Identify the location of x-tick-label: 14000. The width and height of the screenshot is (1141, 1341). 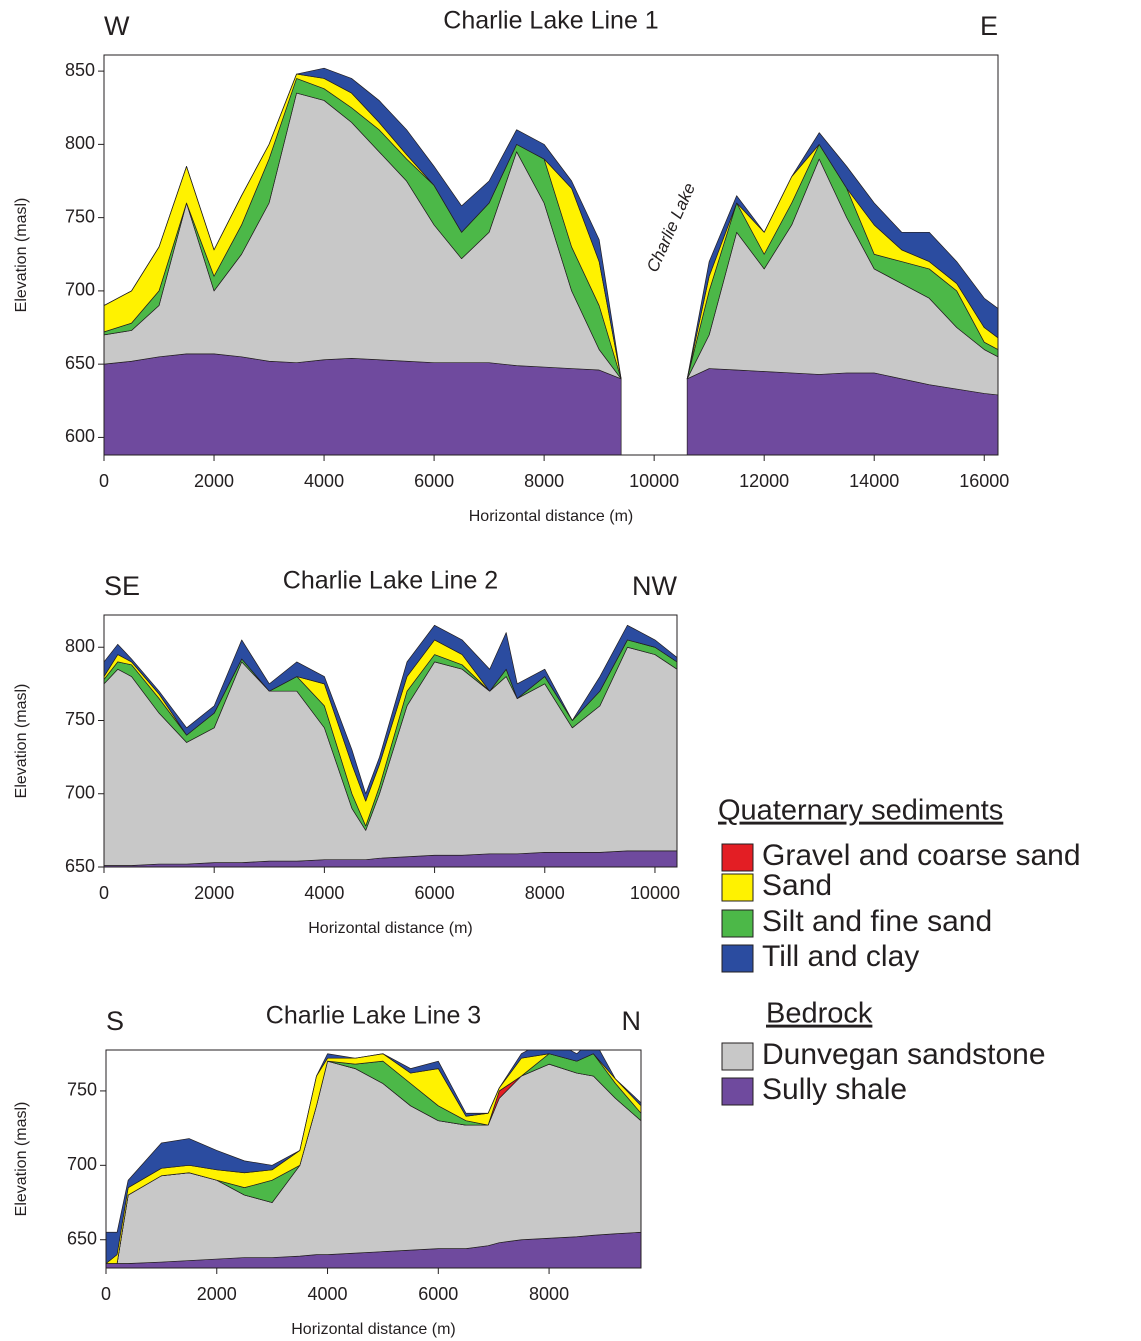
(874, 481).